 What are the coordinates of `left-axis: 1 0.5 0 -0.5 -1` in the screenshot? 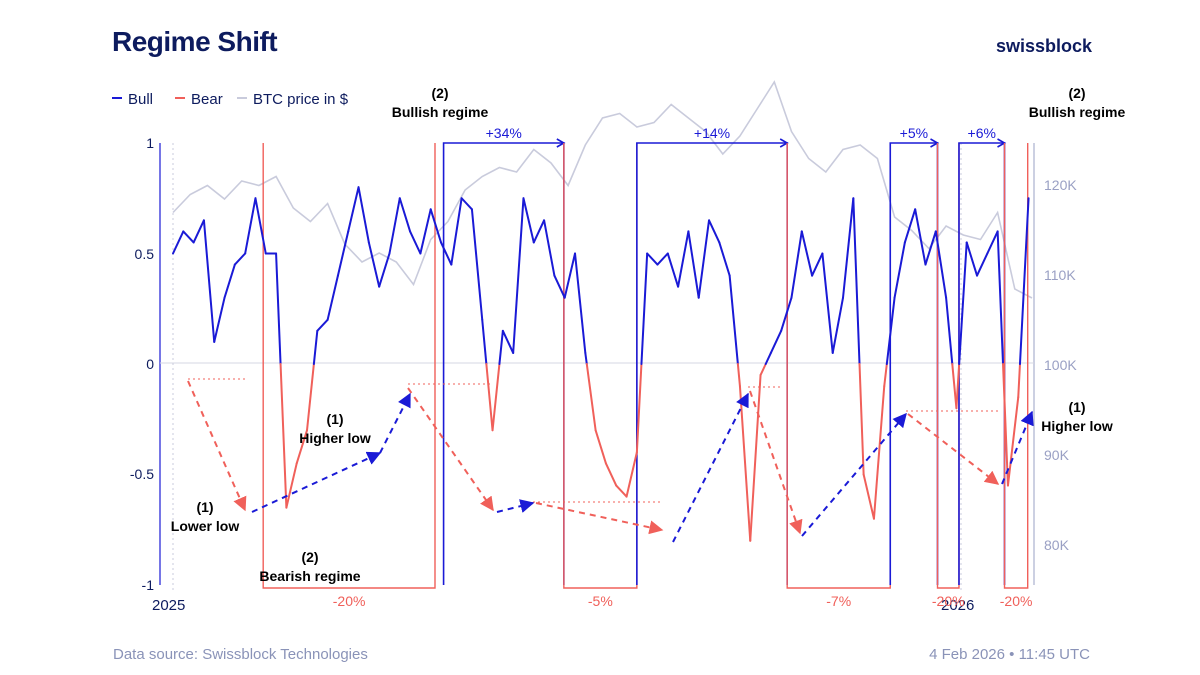 It's located at (145, 364).